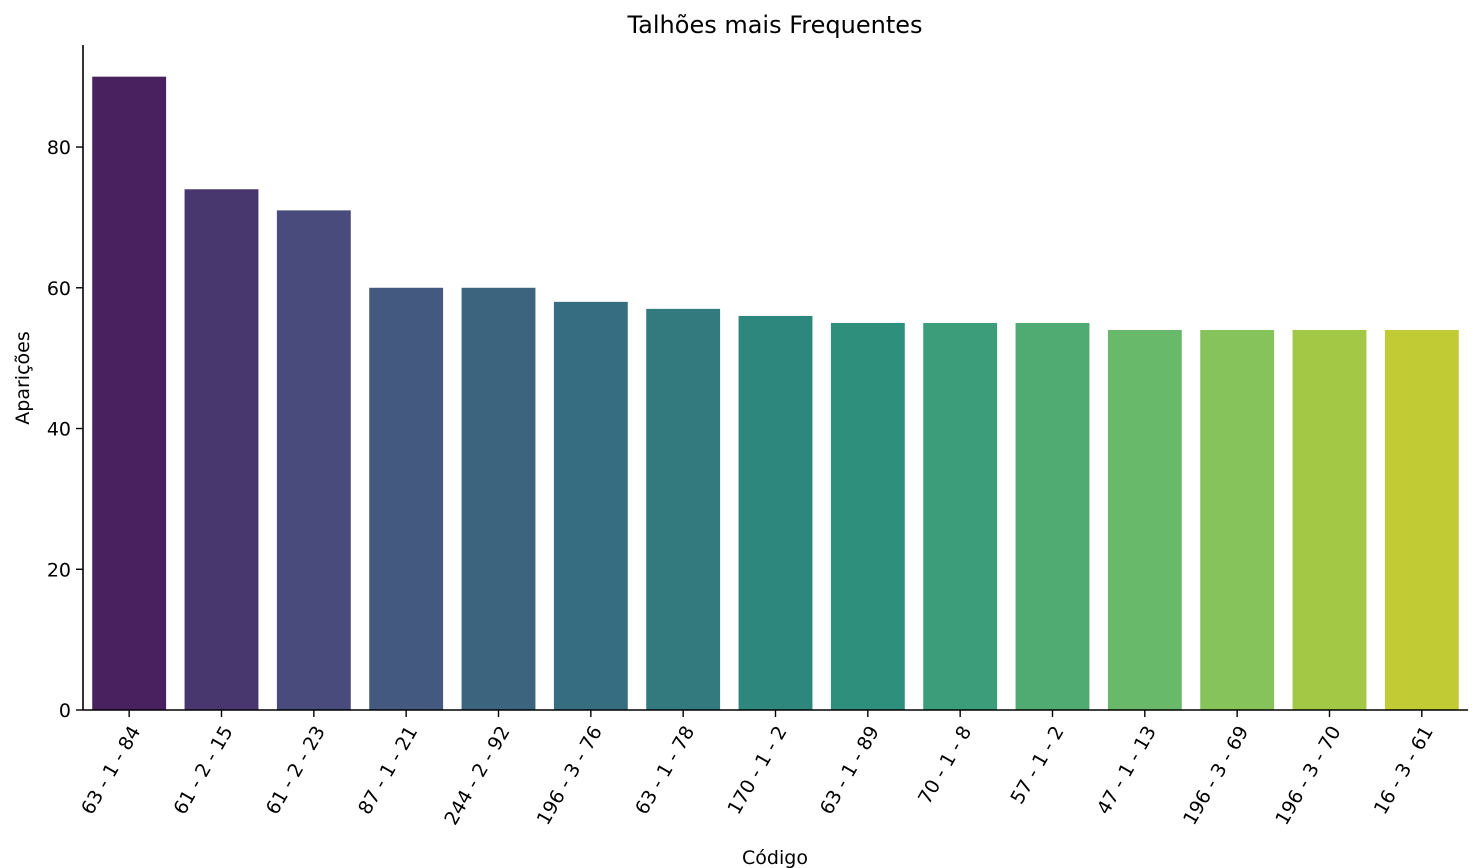 This screenshot has height=868, width=1480. What do you see at coordinates (945, 765) in the screenshot?
I see `x-tick-label: 70 - 1 - 8` at bounding box center [945, 765].